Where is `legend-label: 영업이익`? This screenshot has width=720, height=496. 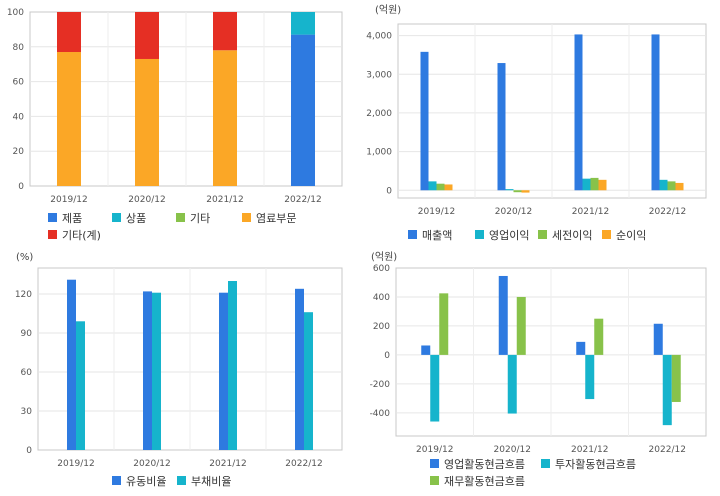 legend-label: 영업이익 is located at coordinates (509, 235).